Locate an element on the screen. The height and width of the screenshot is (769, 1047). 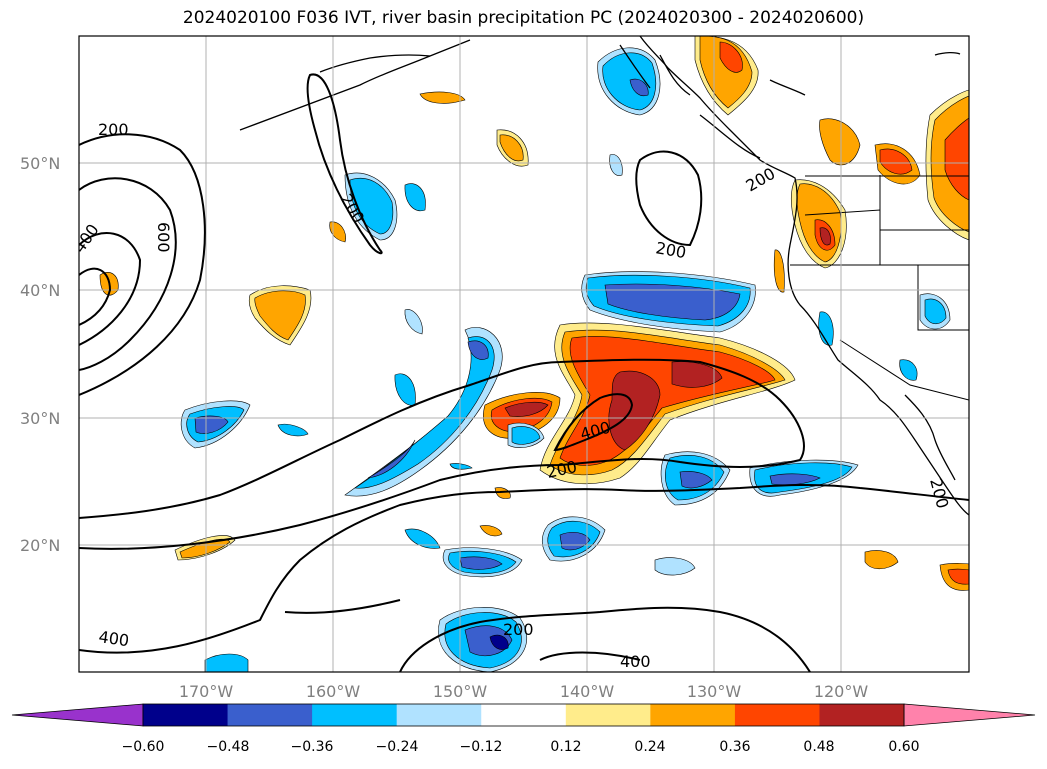
colorbar is located at coordinates (523, 715).